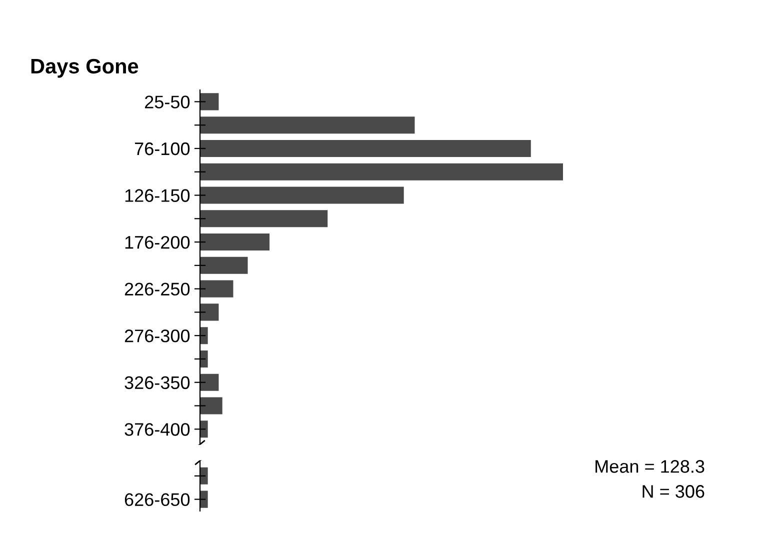 The height and width of the screenshot is (550, 781). What do you see at coordinates (157, 289) in the screenshot?
I see `y-tick-label: 226-250` at bounding box center [157, 289].